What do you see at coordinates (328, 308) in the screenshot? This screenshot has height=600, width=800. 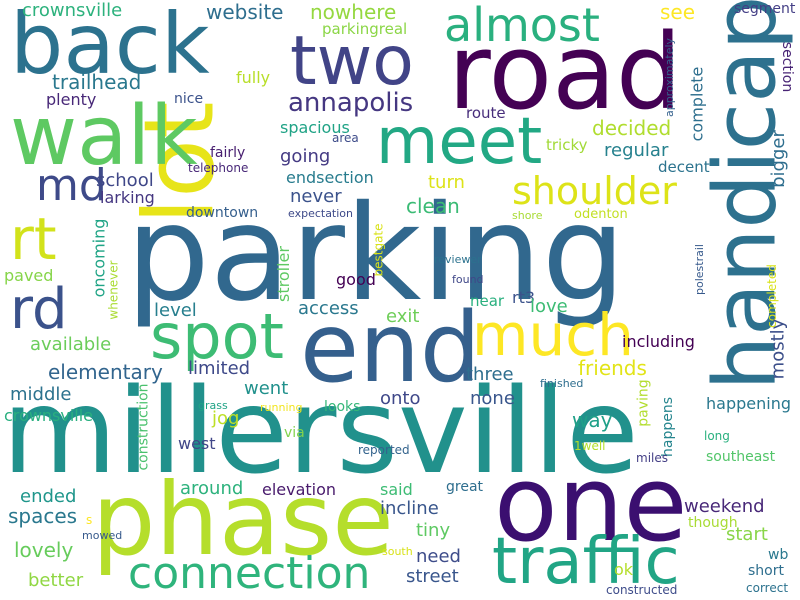 I see `word-access: access` at bounding box center [328, 308].